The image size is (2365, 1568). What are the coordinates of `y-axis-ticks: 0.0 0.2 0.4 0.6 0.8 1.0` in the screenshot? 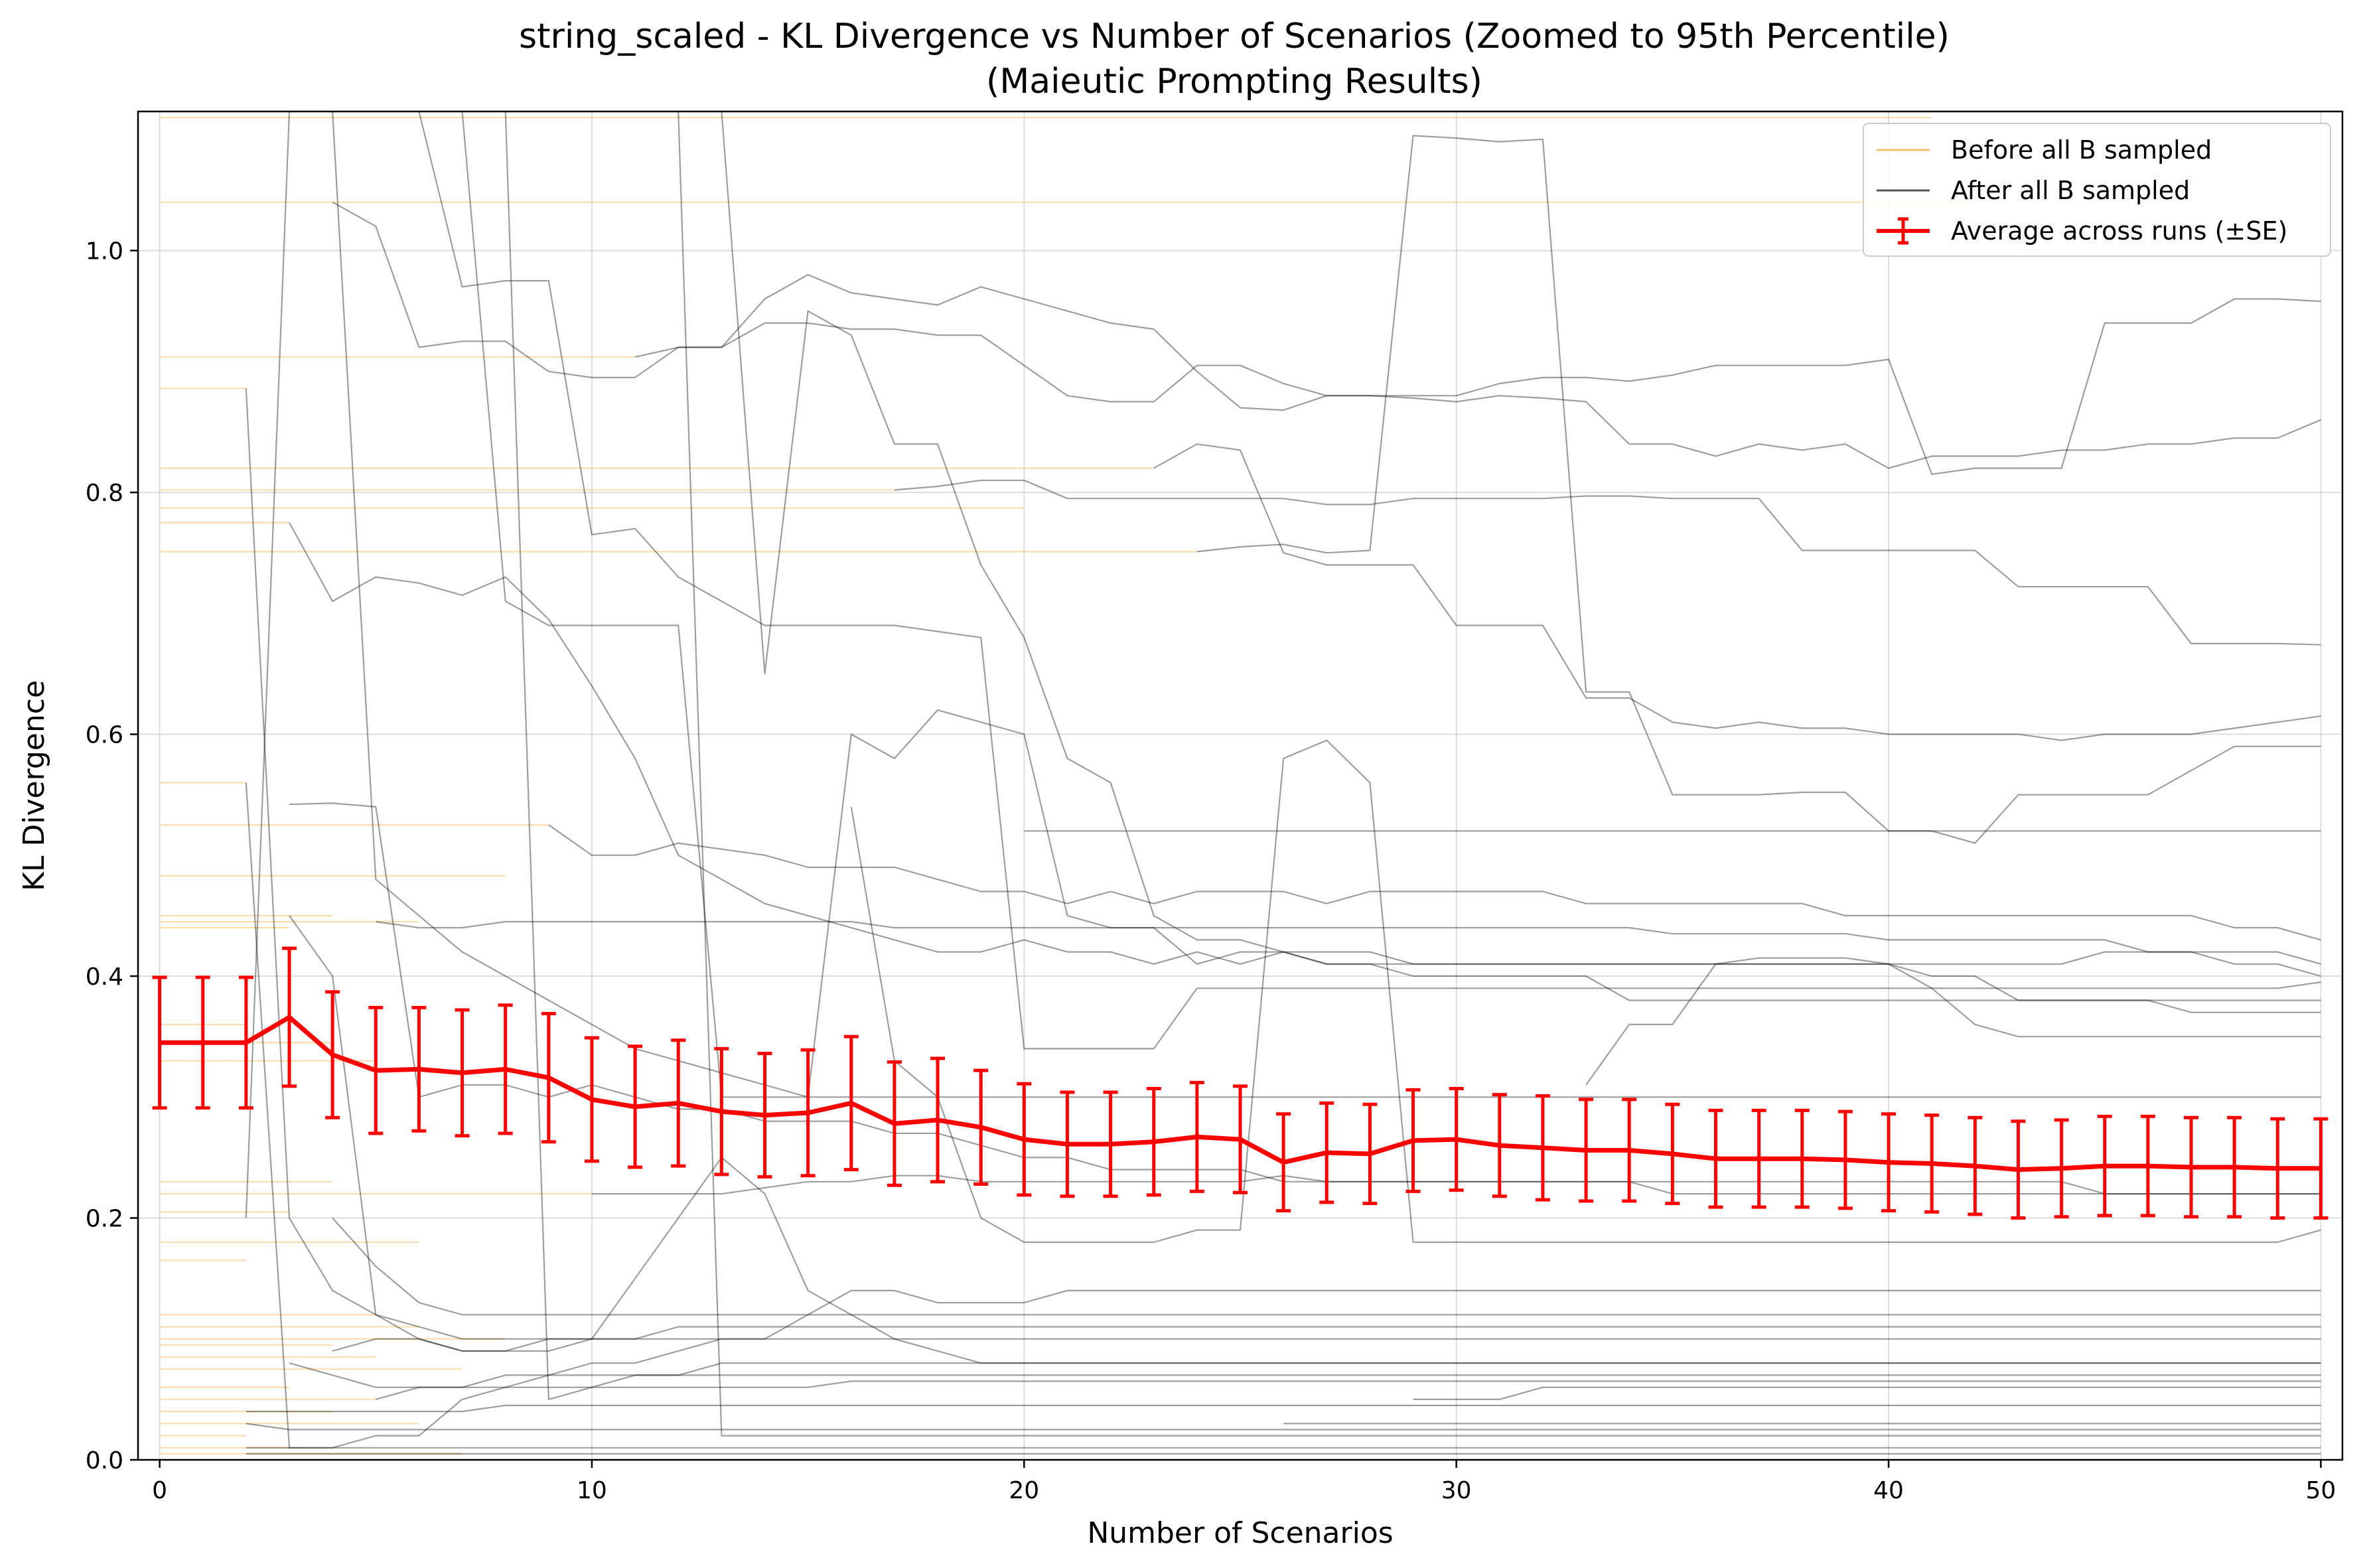 It's located at (112, 856).